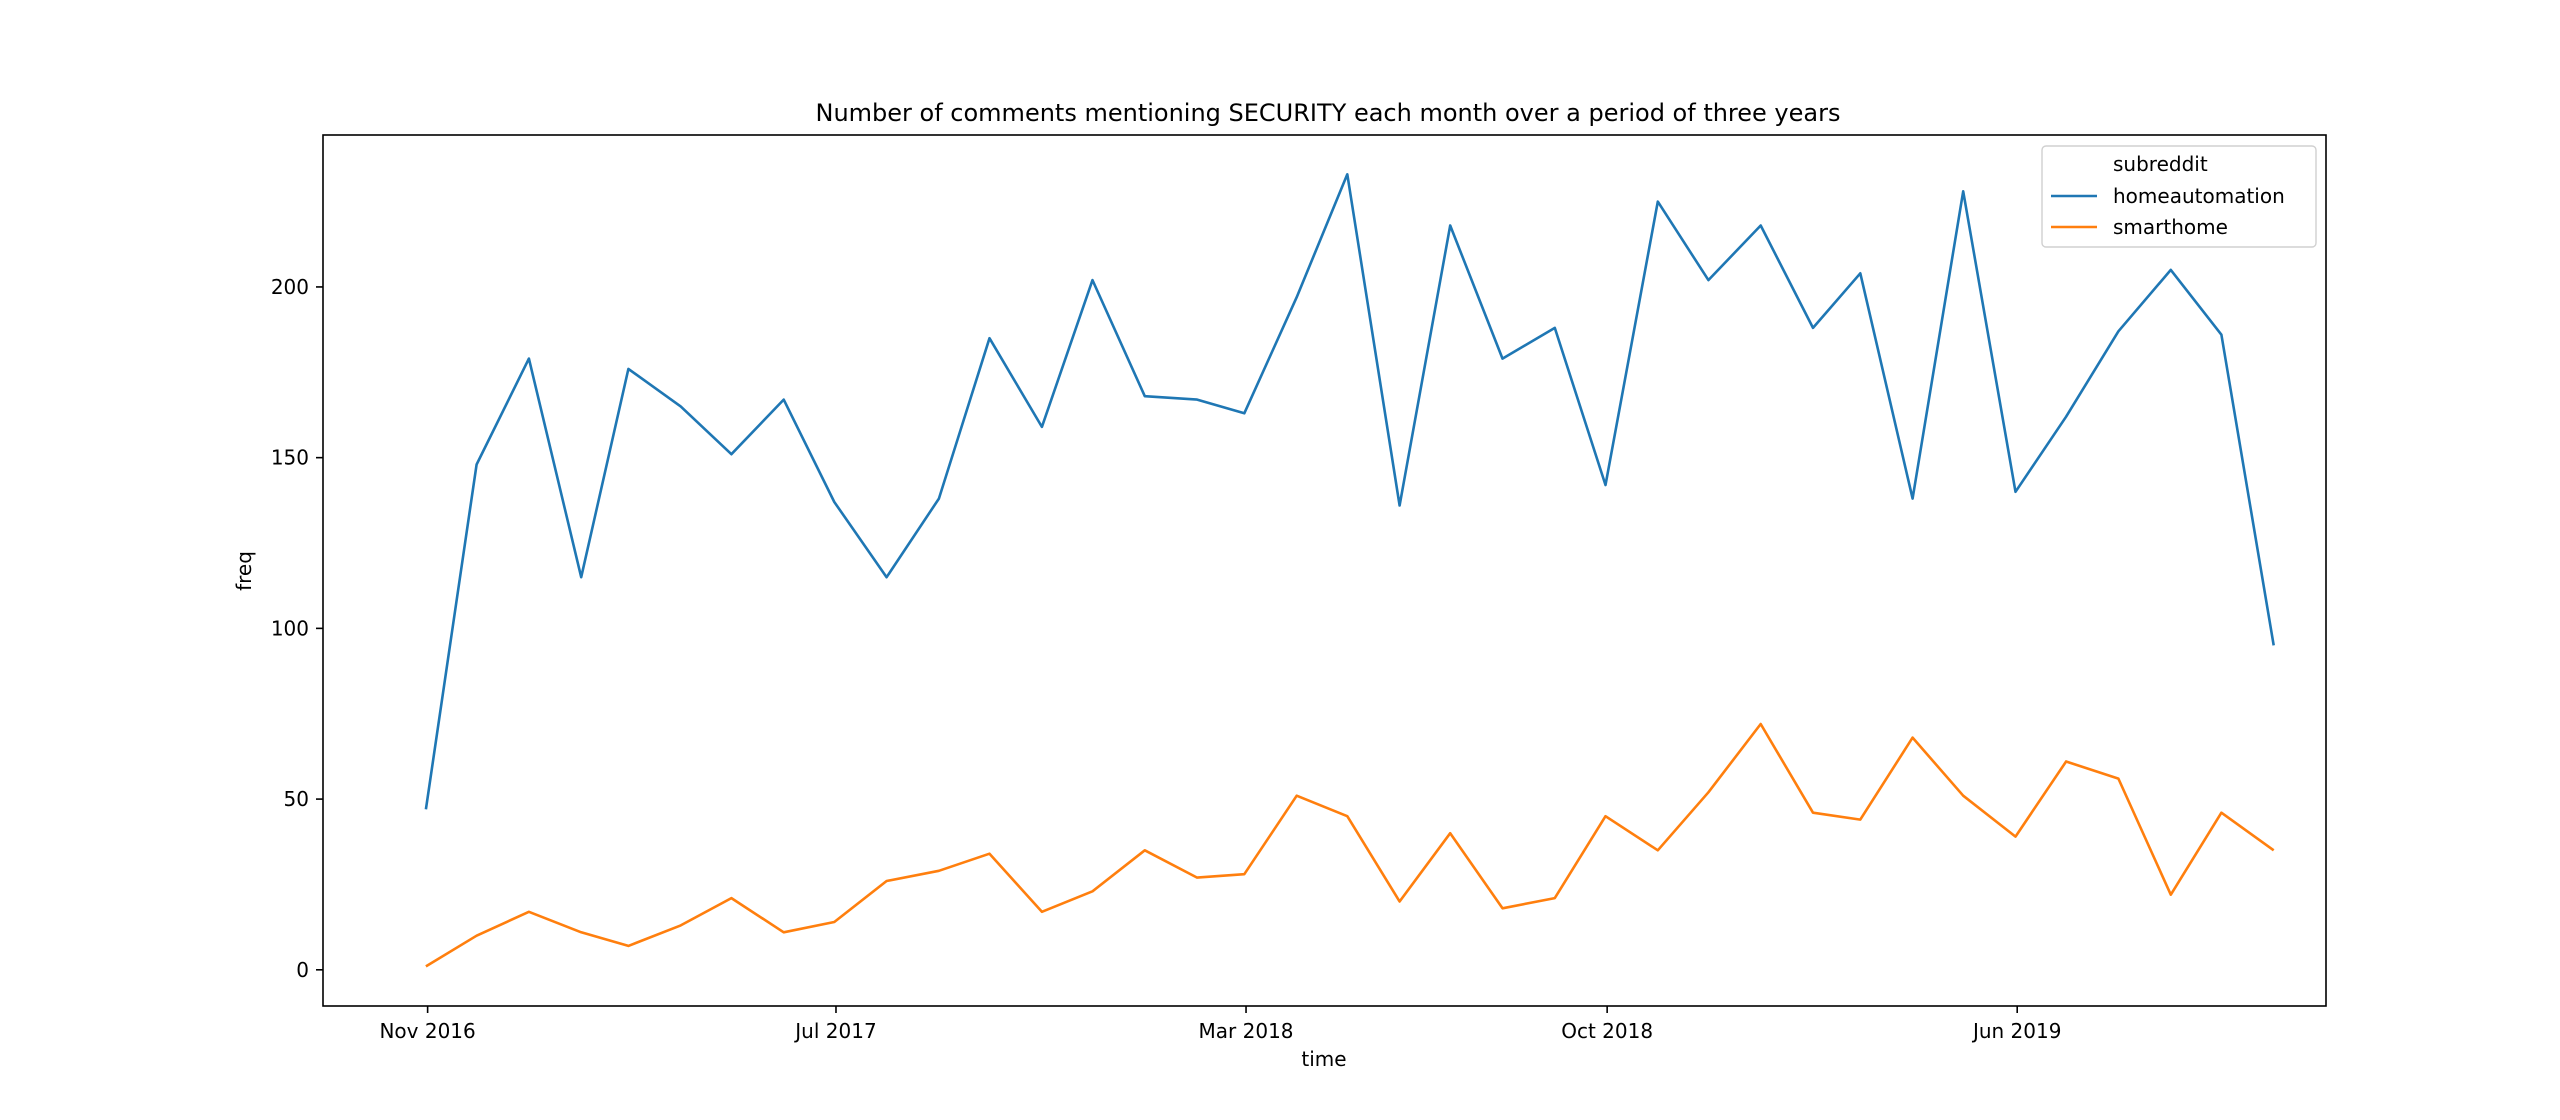 The width and height of the screenshot is (2560, 1120). Describe the element at coordinates (834, 1031) in the screenshot. I see `x-tick-label: Jul 2017` at that location.